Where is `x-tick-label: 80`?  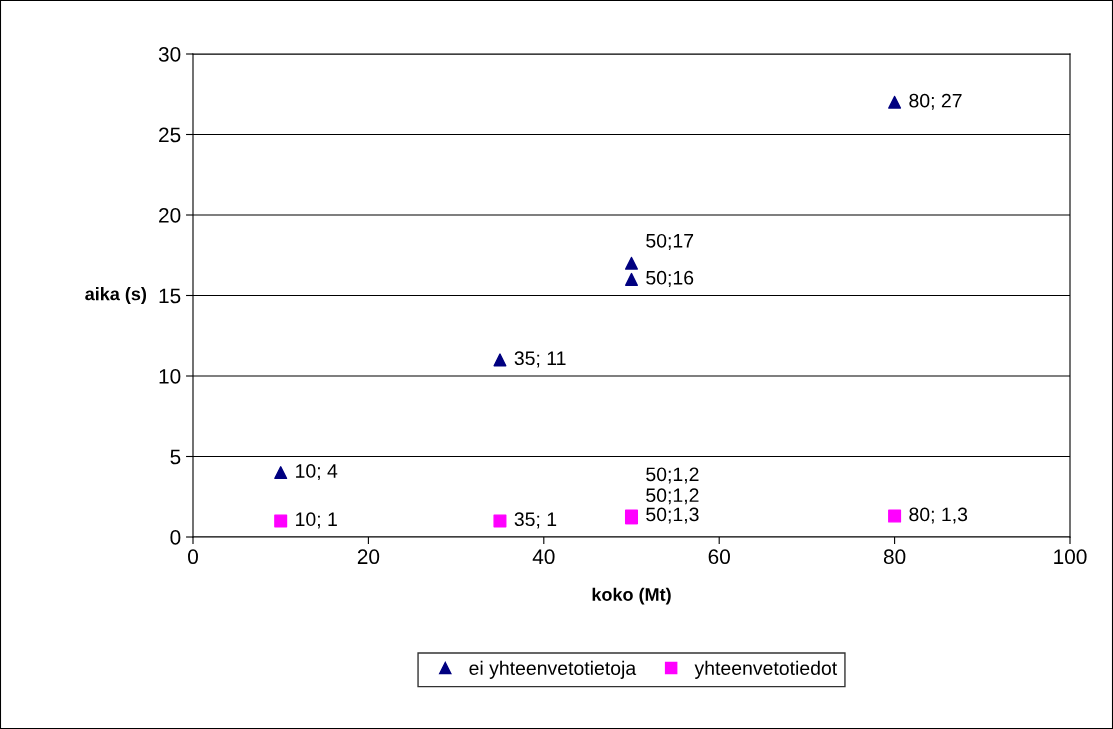
x-tick-label: 80 is located at coordinates (894, 557).